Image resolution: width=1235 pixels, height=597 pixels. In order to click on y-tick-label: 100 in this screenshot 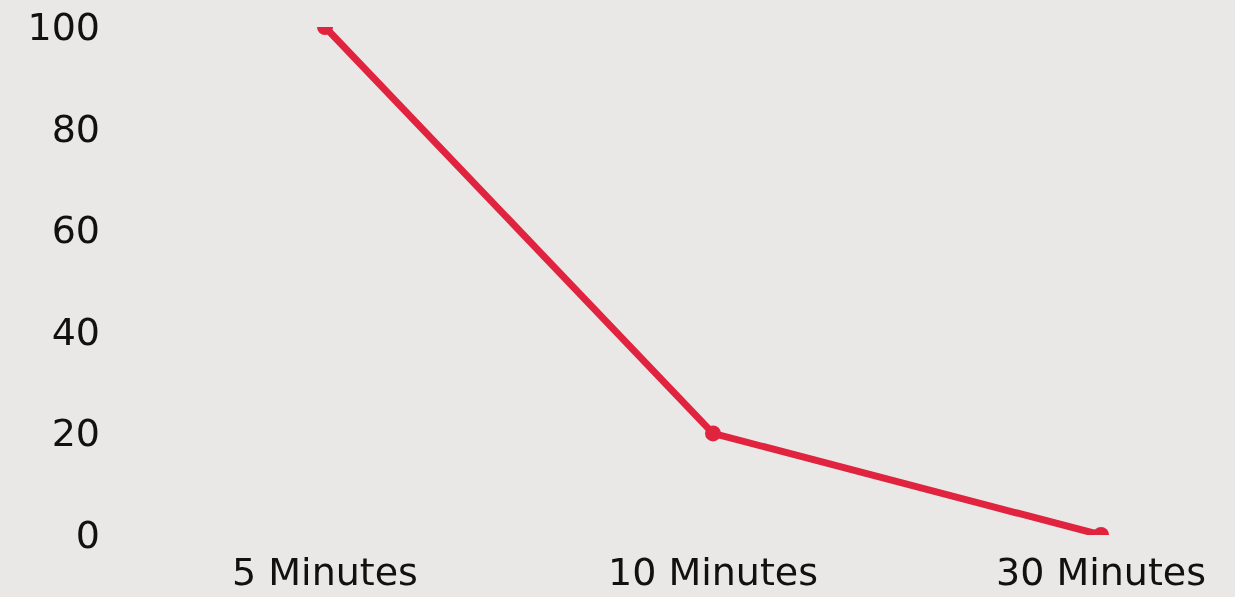, I will do `click(63, 27)`.